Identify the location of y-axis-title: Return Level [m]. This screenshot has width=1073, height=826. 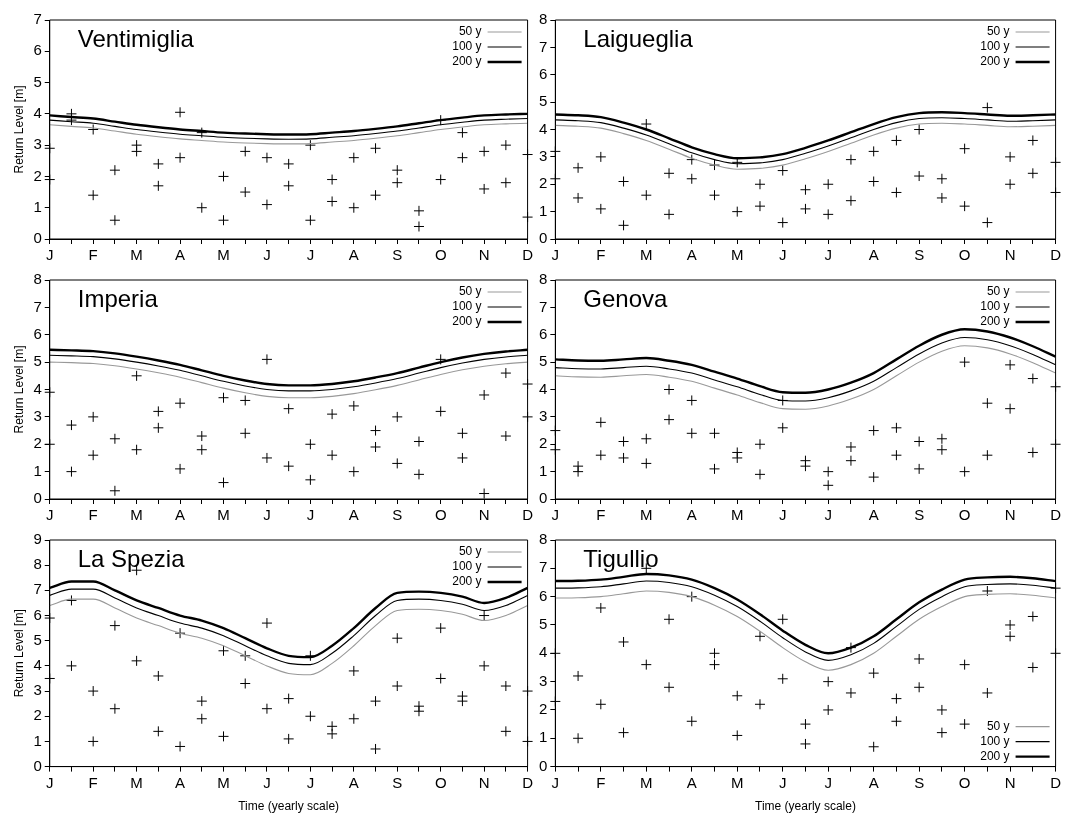
(18, 653).